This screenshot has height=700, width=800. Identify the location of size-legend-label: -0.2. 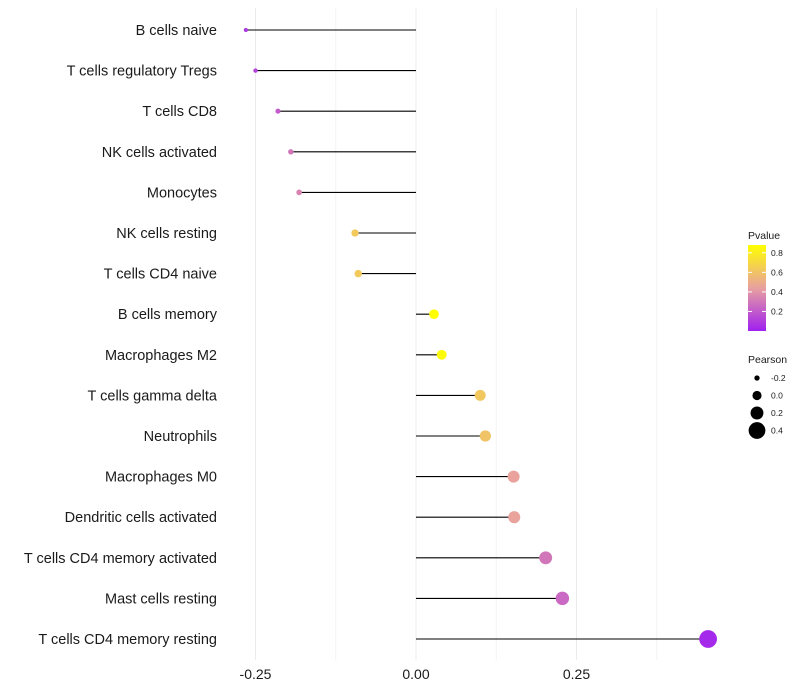
(778, 378).